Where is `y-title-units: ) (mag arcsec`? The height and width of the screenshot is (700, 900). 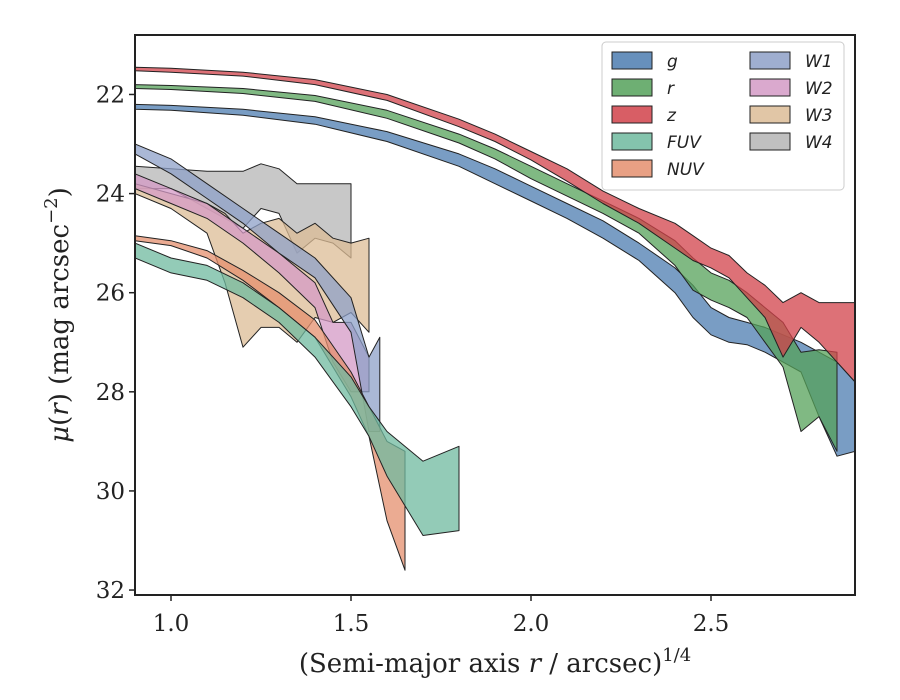
y-title-units: ) (mag arcsec is located at coordinates (60, 313).